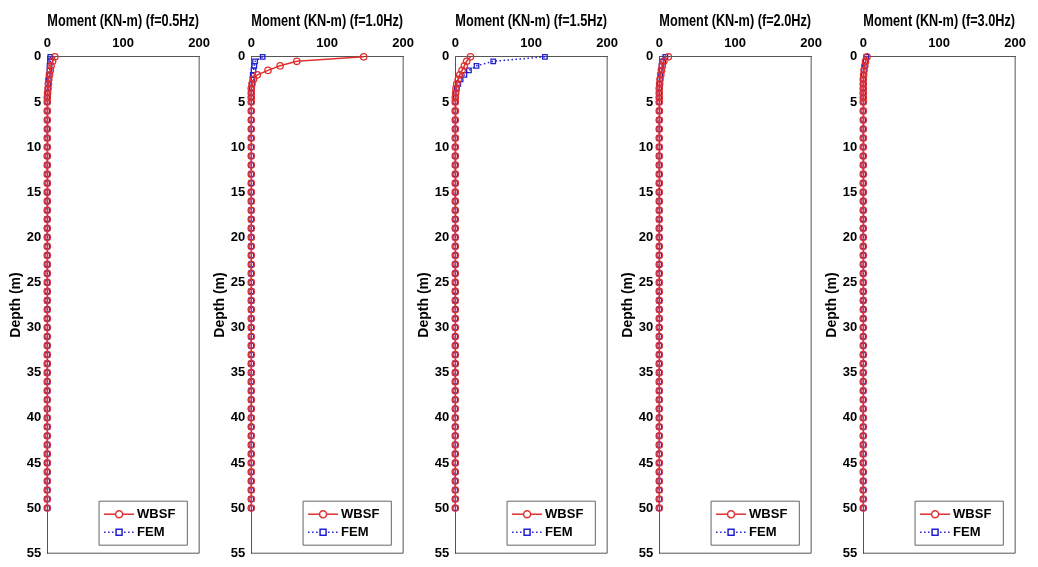  Describe the element at coordinates (531, 20) in the screenshot. I see `x-axis-title: Moment (KN-m) (f=1.5Hz)` at that location.